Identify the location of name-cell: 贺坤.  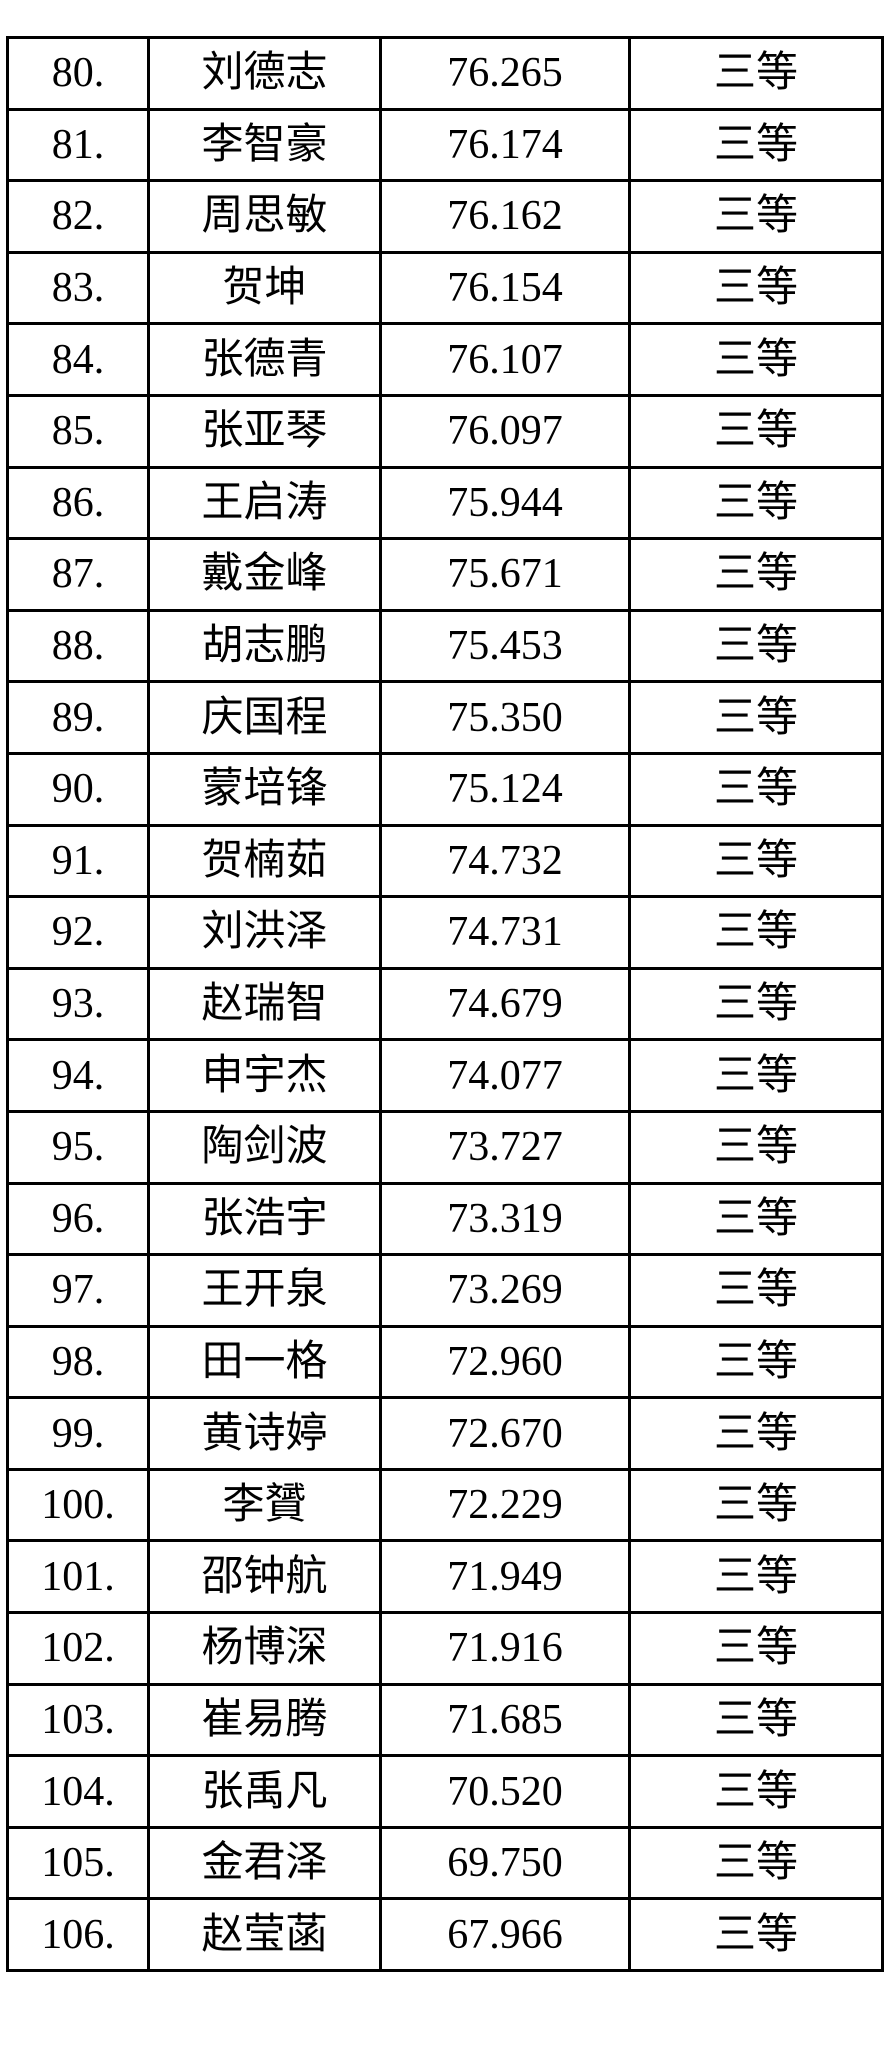
(264, 288).